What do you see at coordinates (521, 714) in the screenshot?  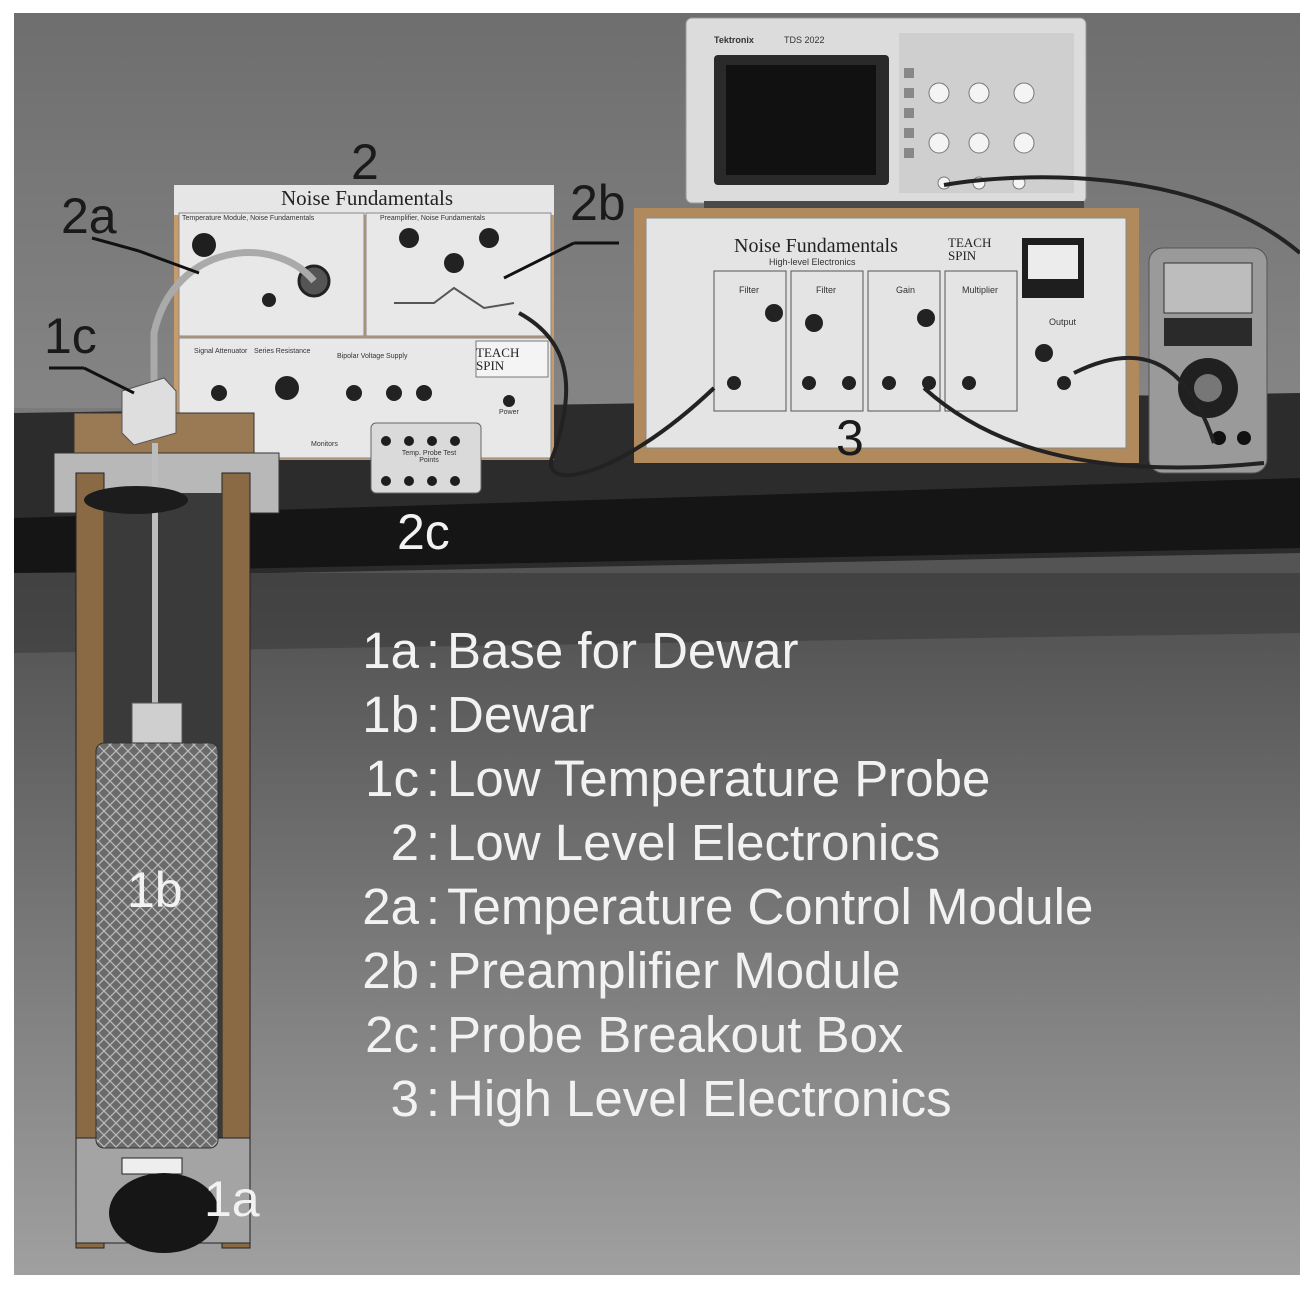 I see `legend-text: Dewar` at bounding box center [521, 714].